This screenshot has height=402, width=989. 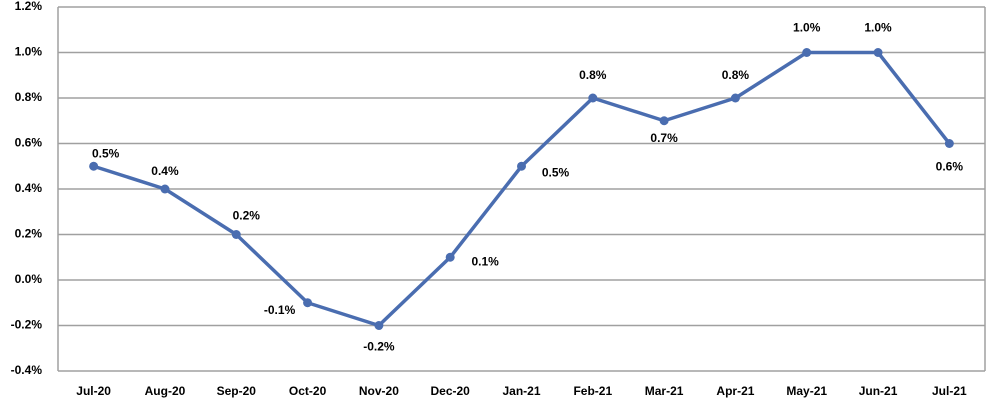 I want to click on value-label: -0.1%, so click(x=280, y=310).